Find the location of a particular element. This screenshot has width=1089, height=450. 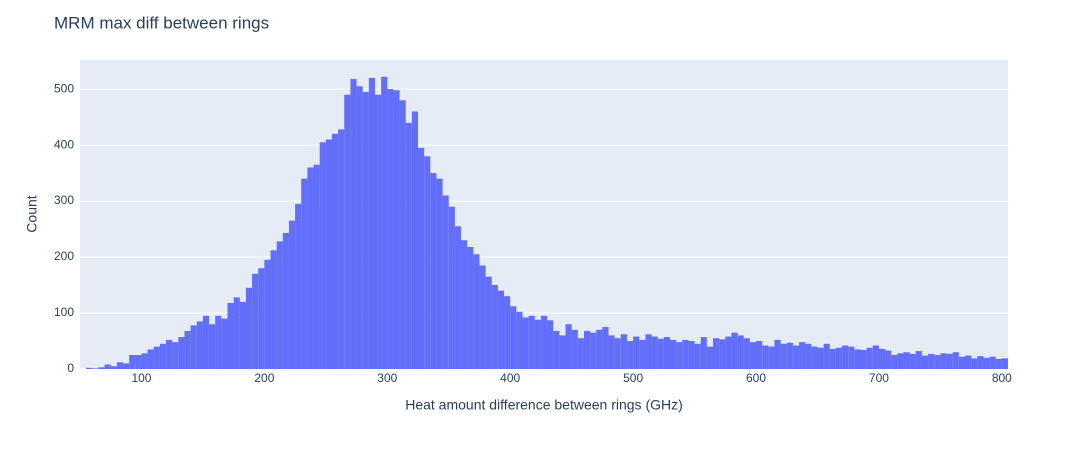

y-tick-label: 200 is located at coordinates (64, 256).